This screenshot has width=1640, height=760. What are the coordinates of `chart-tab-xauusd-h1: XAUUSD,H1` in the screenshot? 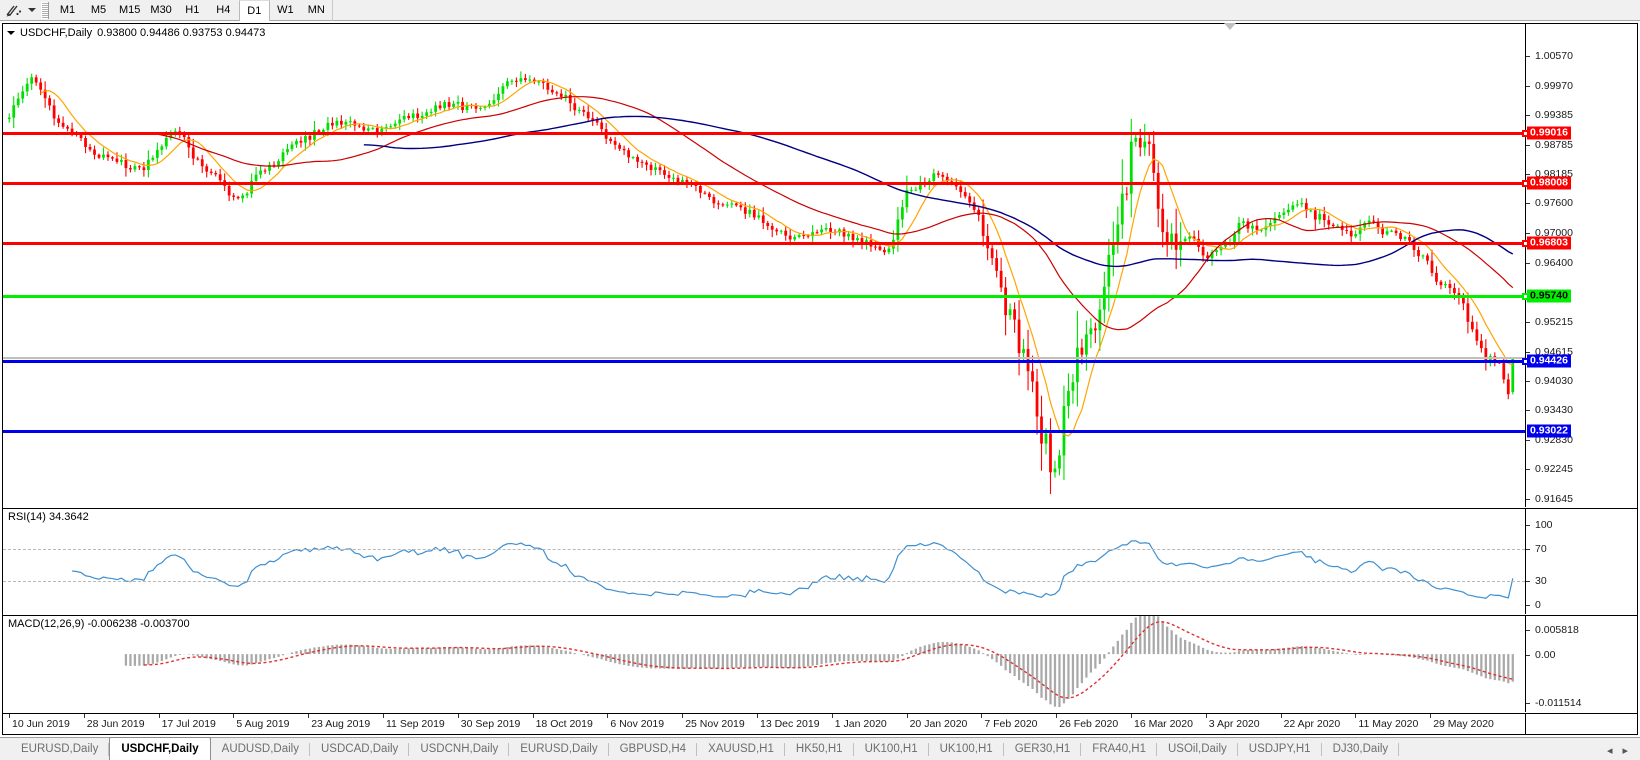 It's located at (741, 749).